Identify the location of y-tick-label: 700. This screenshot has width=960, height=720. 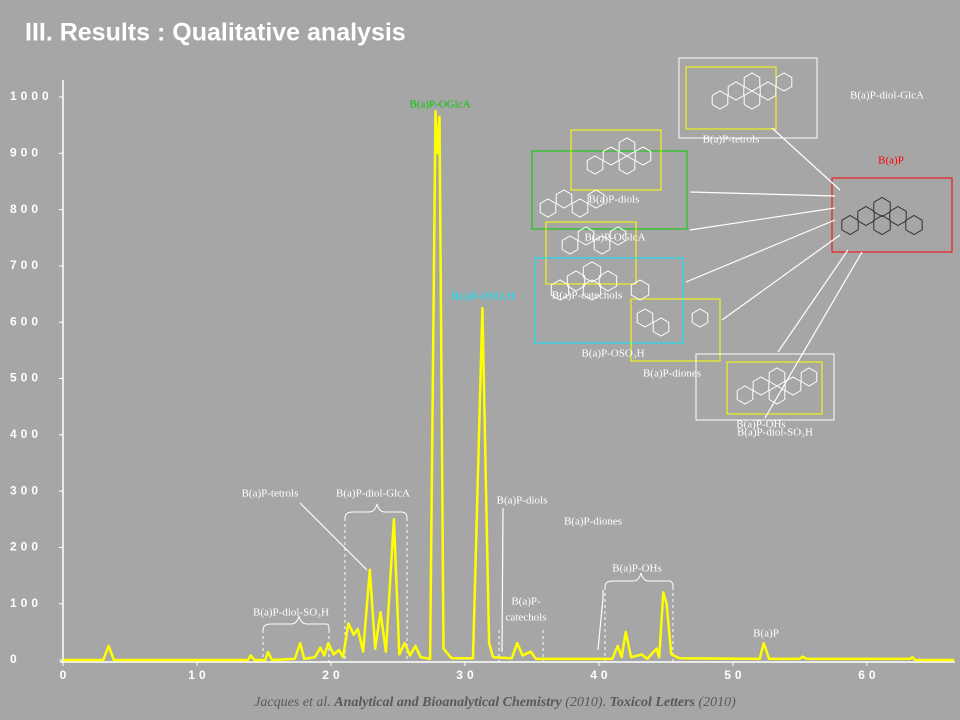
(26, 265).